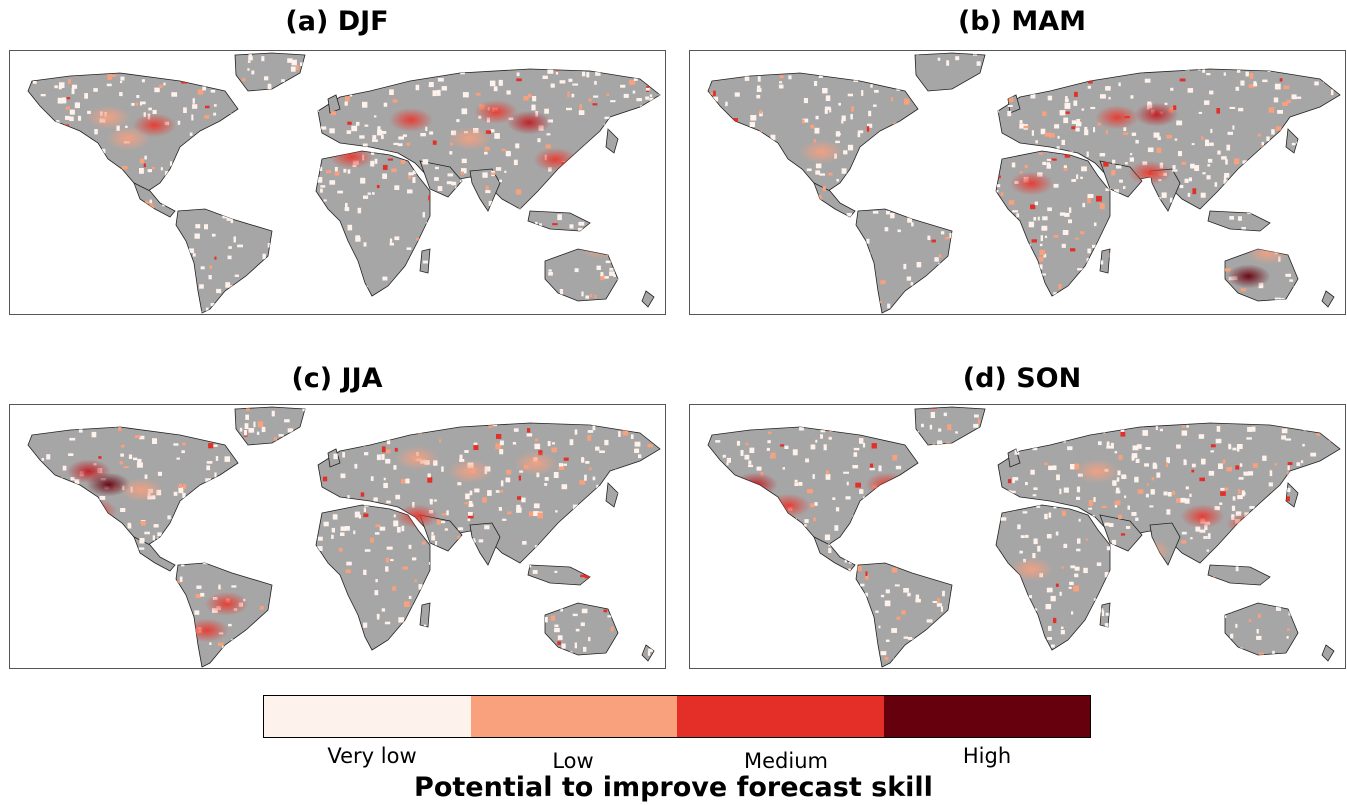 The height and width of the screenshot is (805, 1347). I want to click on colorbar-segment-high, so click(986, 716).